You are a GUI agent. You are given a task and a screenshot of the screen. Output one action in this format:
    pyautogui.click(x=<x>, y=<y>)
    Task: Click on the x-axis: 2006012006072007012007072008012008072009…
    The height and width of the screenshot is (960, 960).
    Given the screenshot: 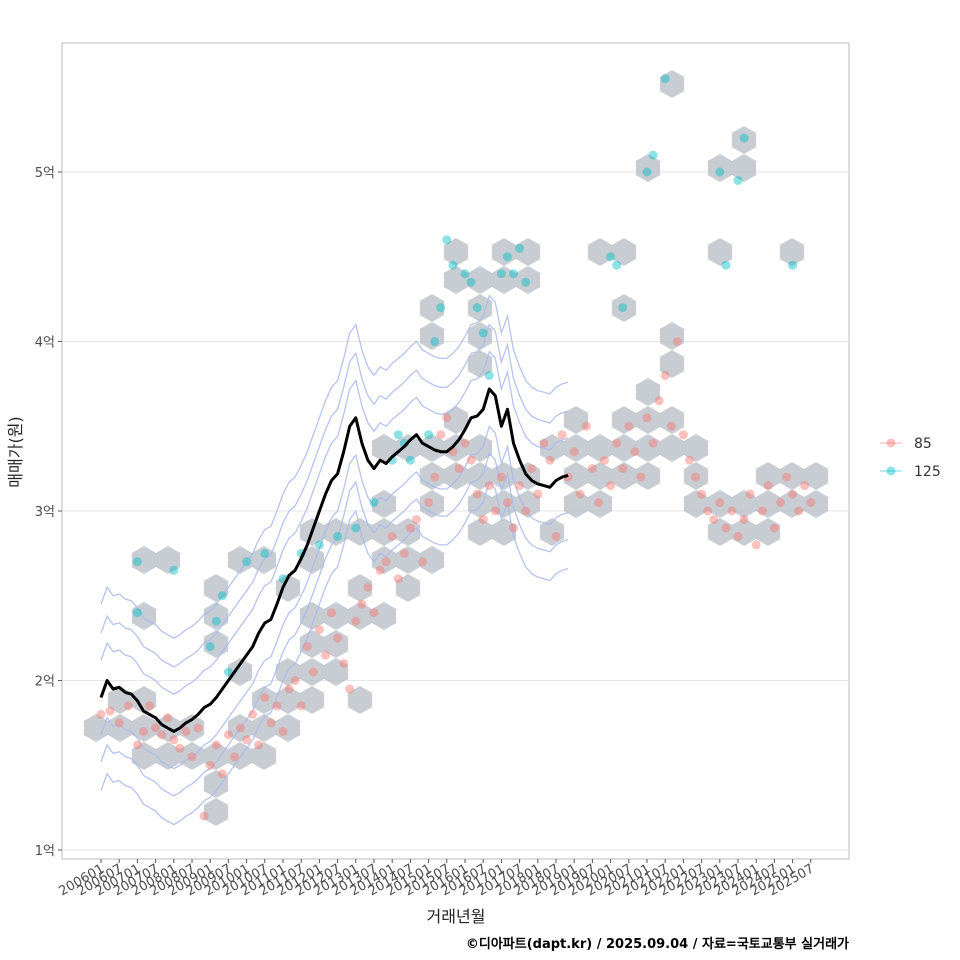 What is the action you would take?
    pyautogui.click(x=437, y=879)
    